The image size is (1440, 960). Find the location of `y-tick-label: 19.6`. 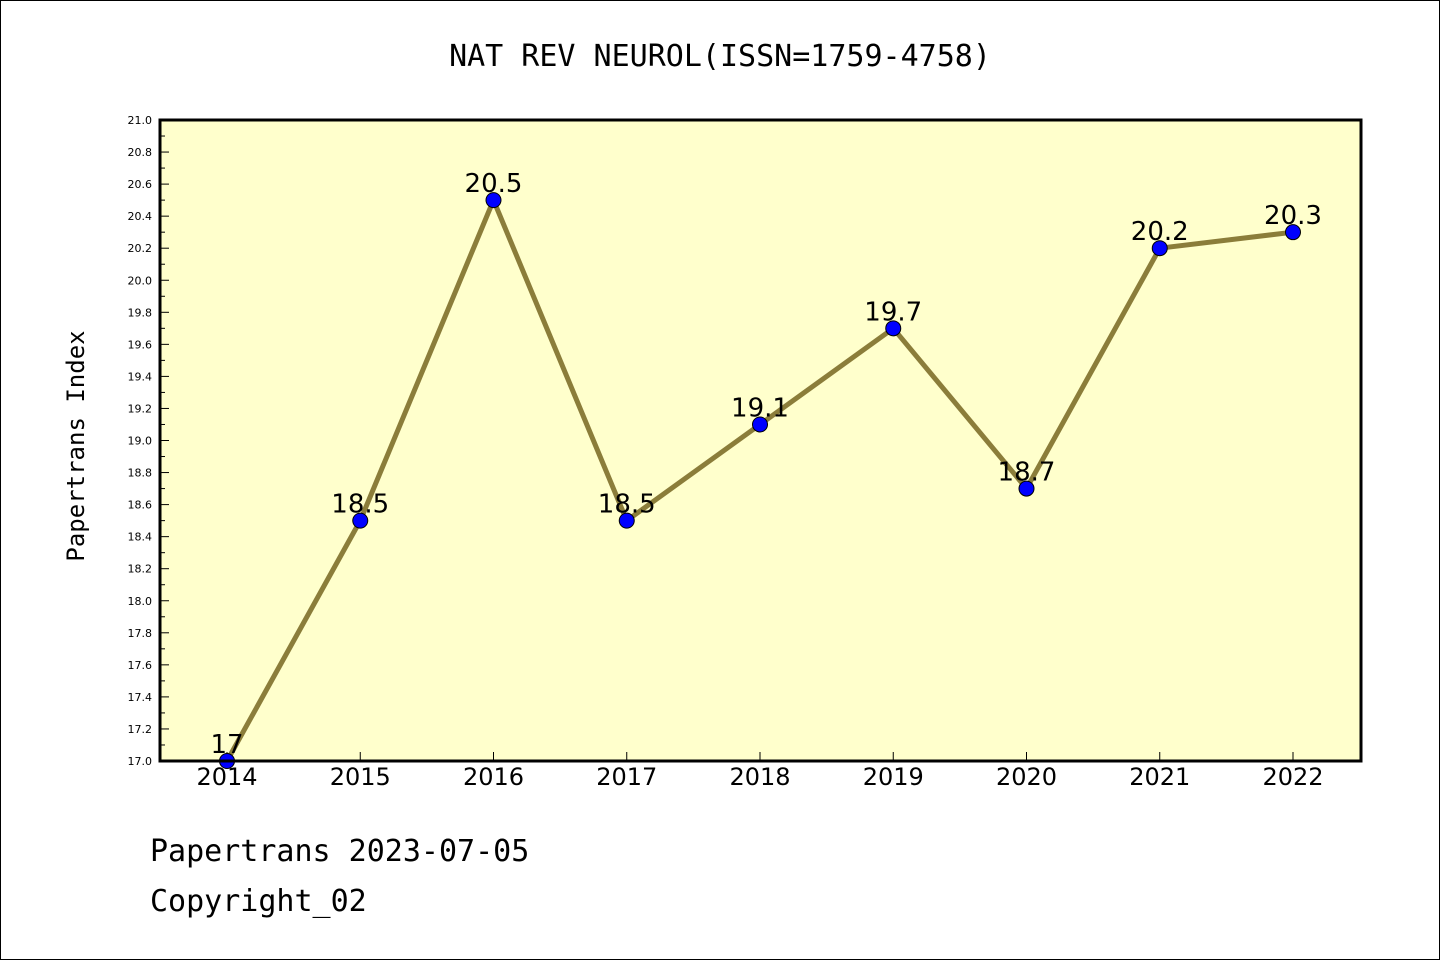

y-tick-label: 19.6 is located at coordinates (140, 344).